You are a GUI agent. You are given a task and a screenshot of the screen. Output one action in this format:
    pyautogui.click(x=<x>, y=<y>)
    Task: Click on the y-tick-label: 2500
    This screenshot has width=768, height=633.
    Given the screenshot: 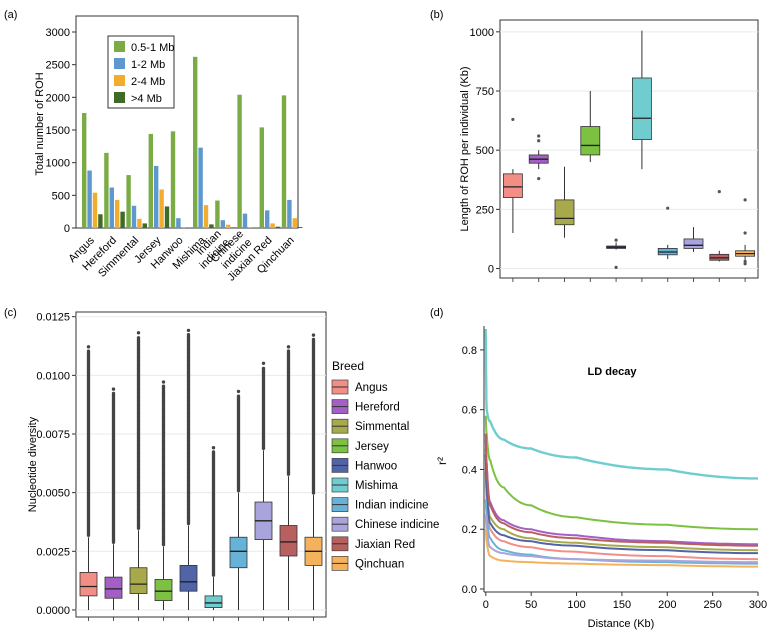 What is the action you would take?
    pyautogui.click(x=58, y=66)
    